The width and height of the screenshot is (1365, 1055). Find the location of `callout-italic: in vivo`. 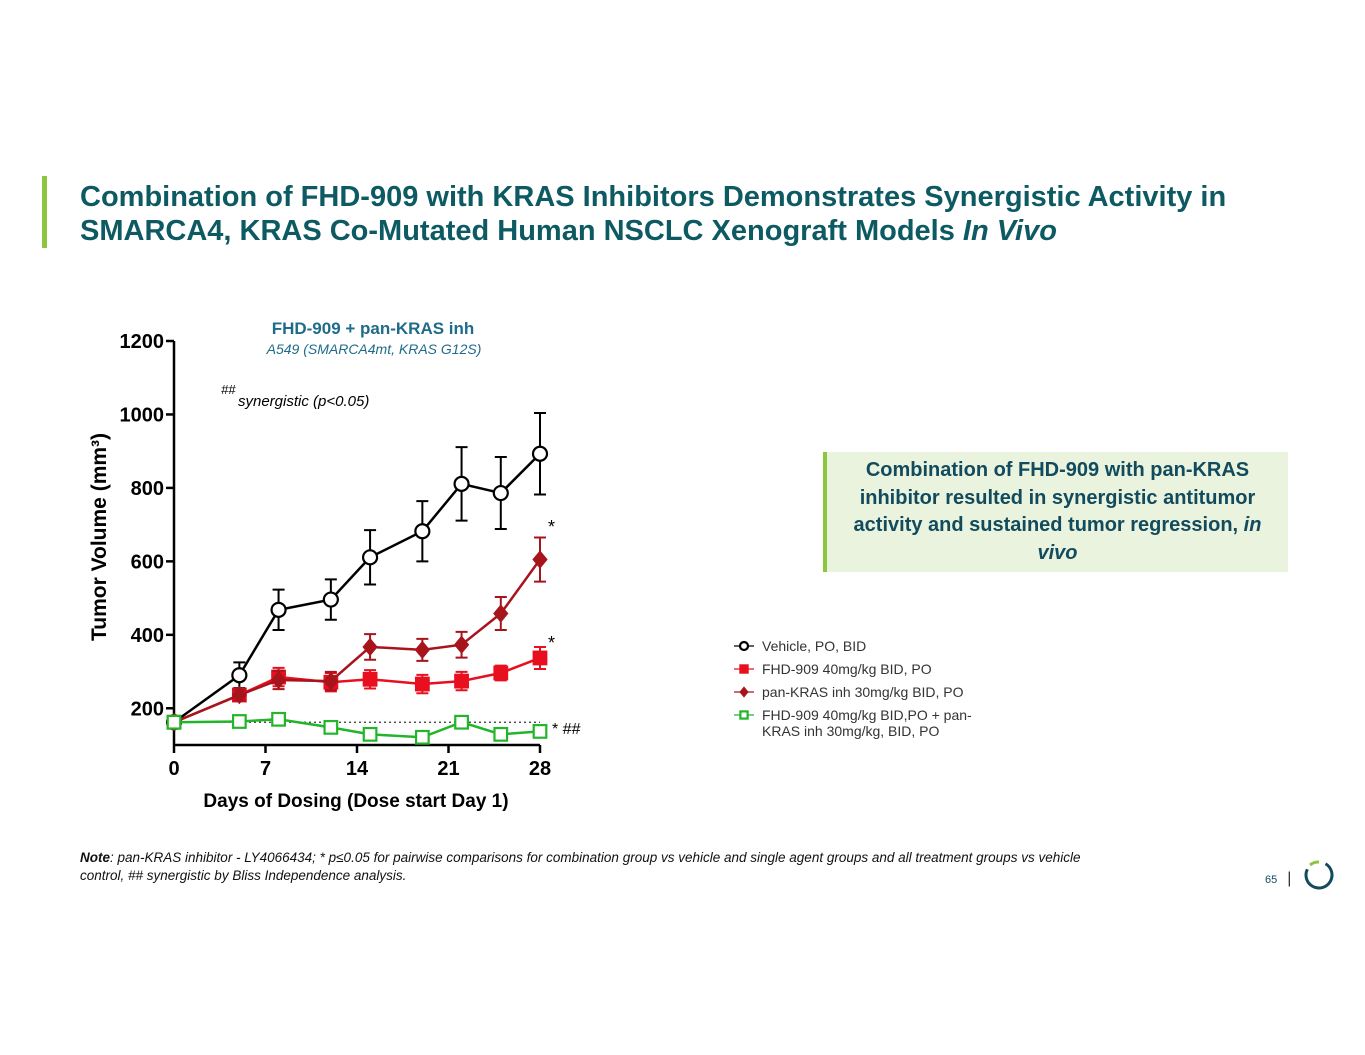

callout-italic: in vivo is located at coordinates (1149, 539).